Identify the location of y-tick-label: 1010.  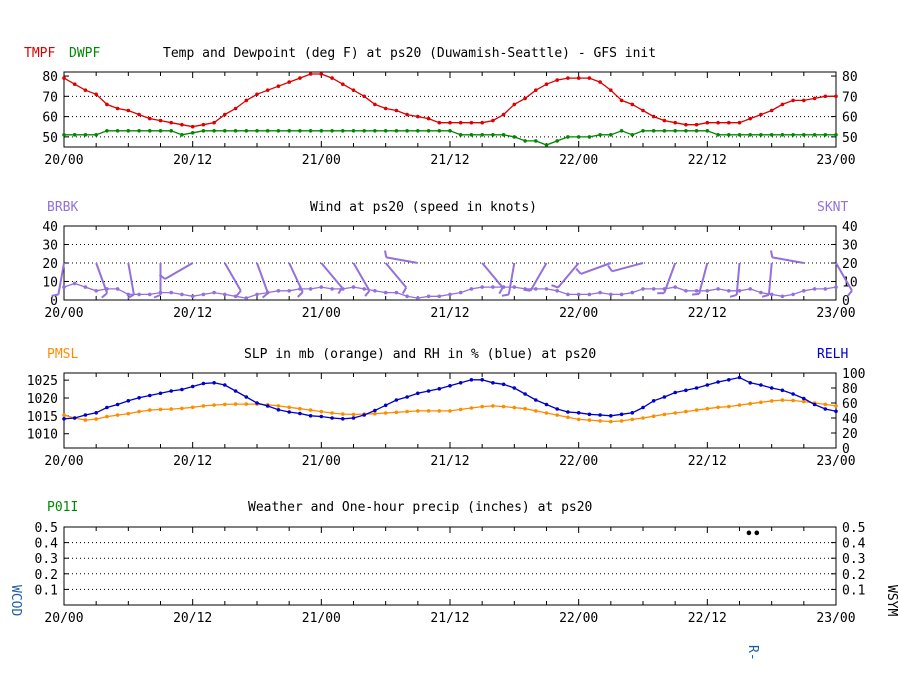
(42, 435).